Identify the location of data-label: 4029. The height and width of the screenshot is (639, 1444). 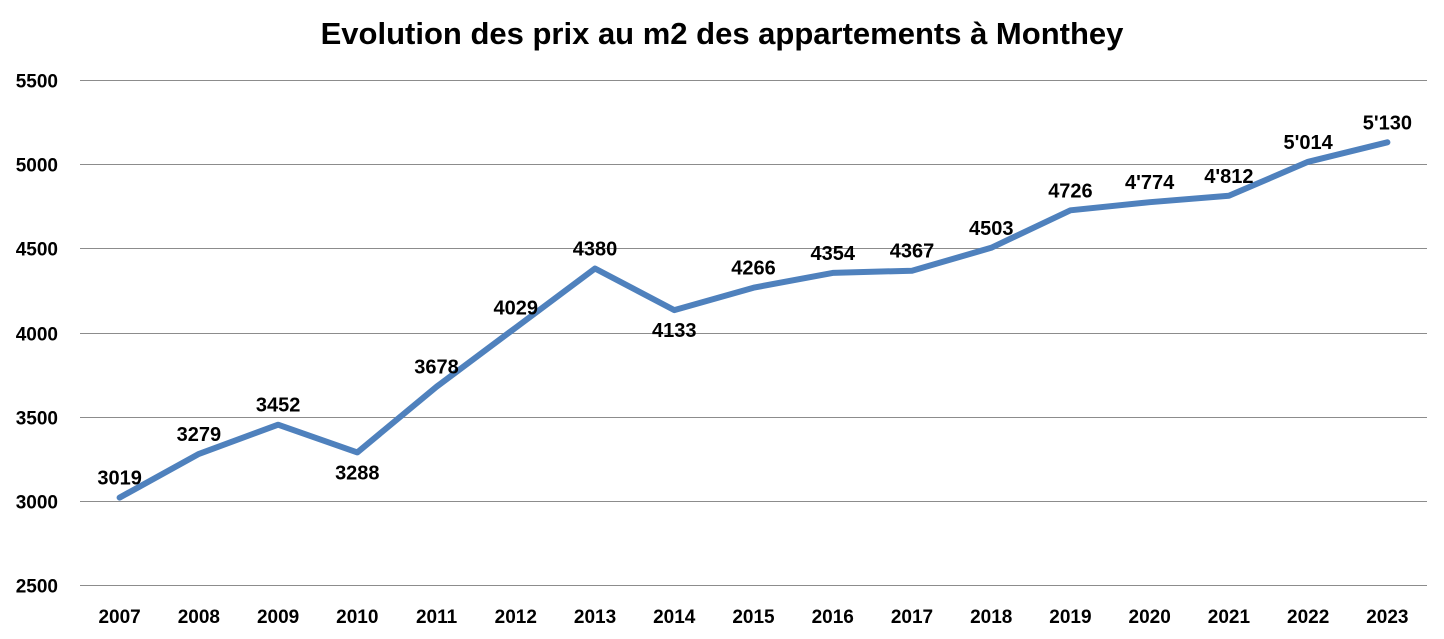
(516, 309).